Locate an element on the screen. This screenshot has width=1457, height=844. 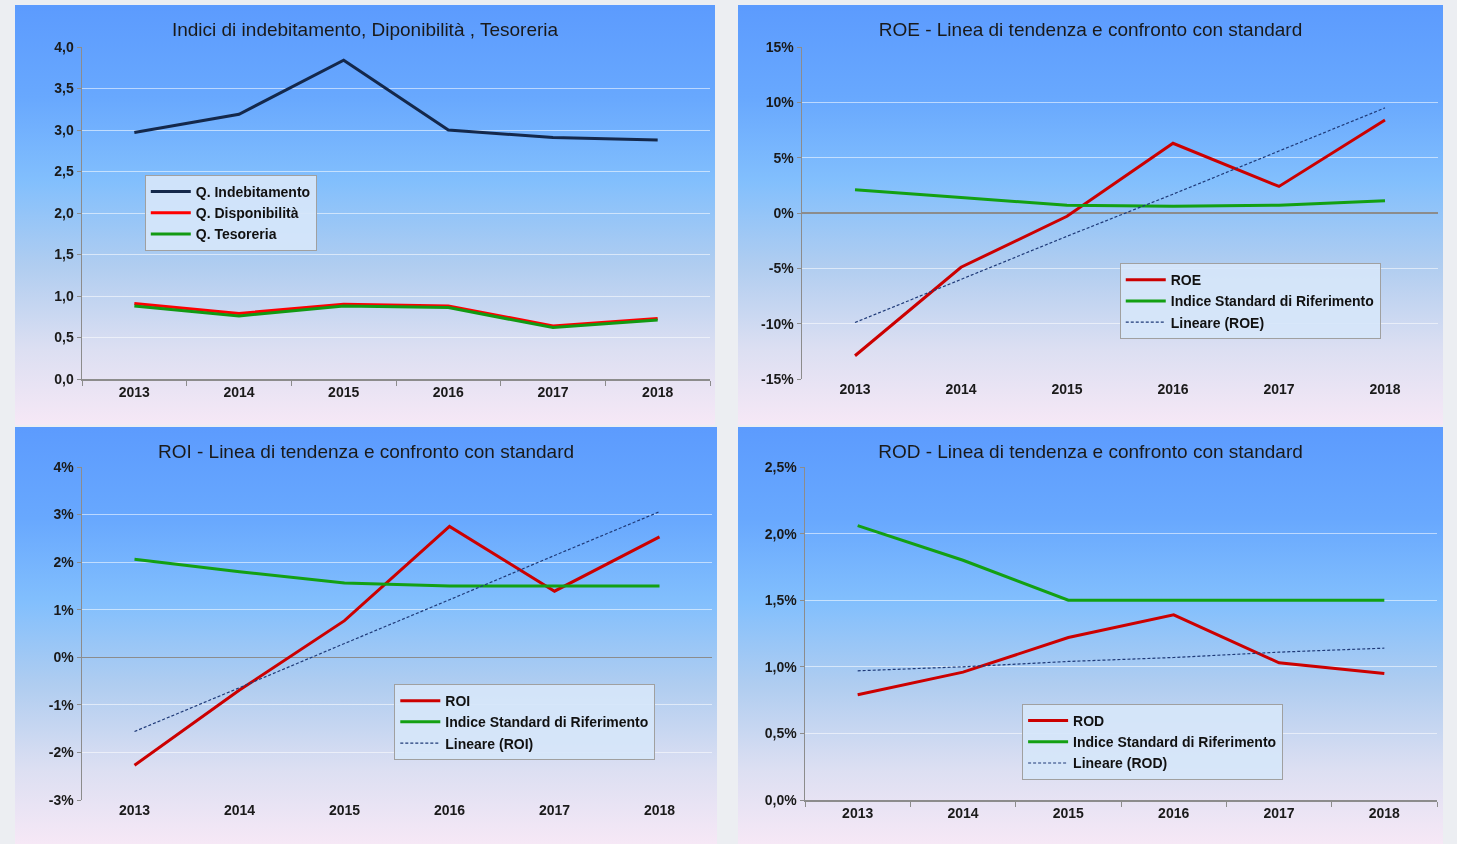
legend-label: ROI is located at coordinates (458, 701).